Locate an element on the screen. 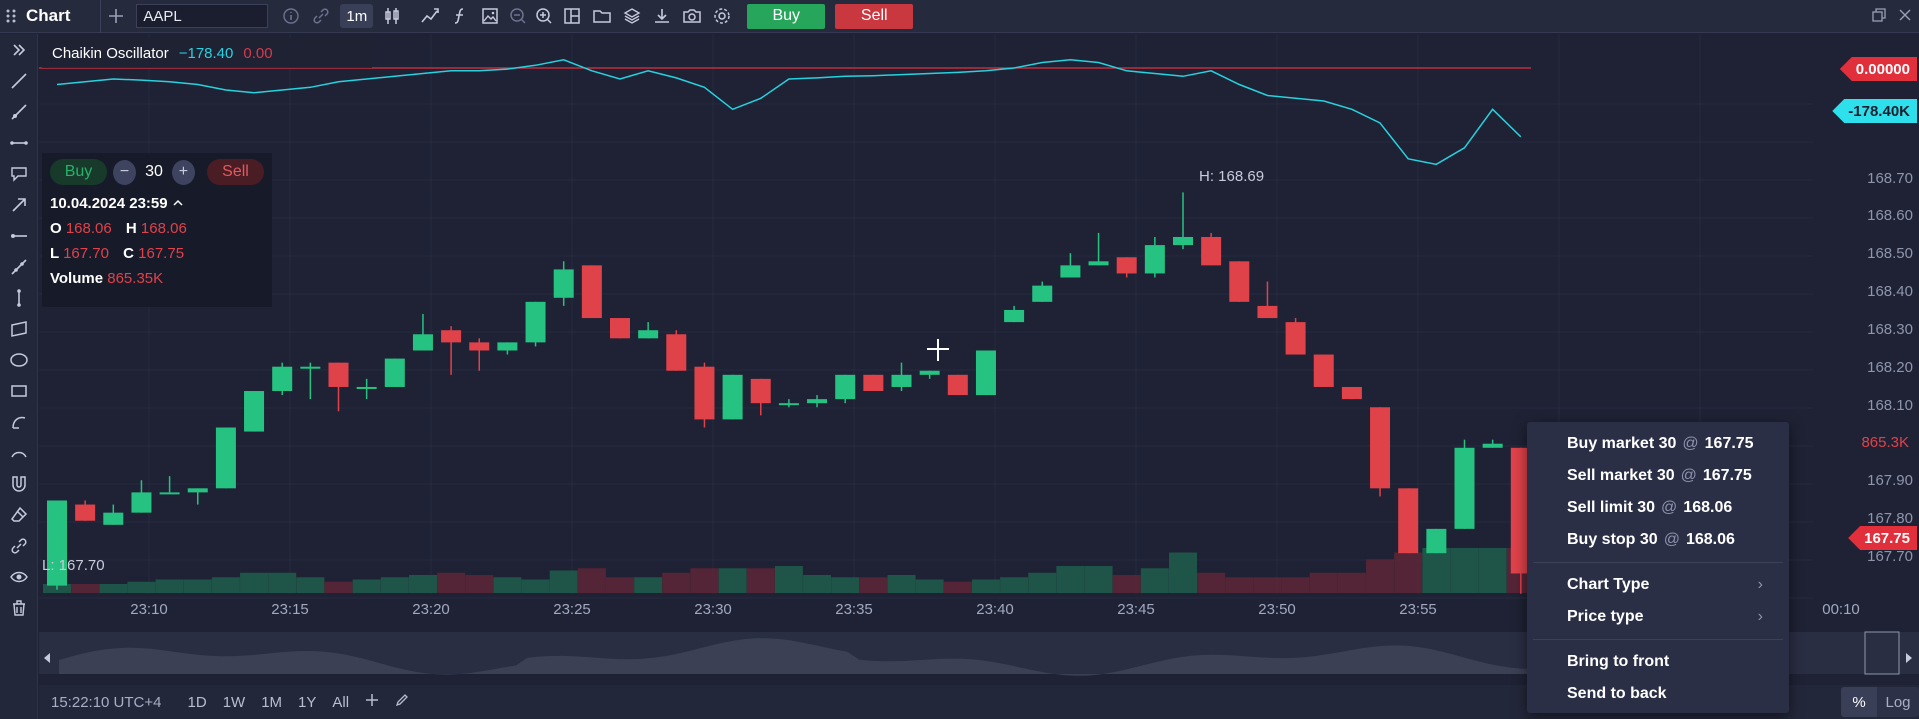 This screenshot has width=1919, height=719. camera-icon is located at coordinates (692, 16).